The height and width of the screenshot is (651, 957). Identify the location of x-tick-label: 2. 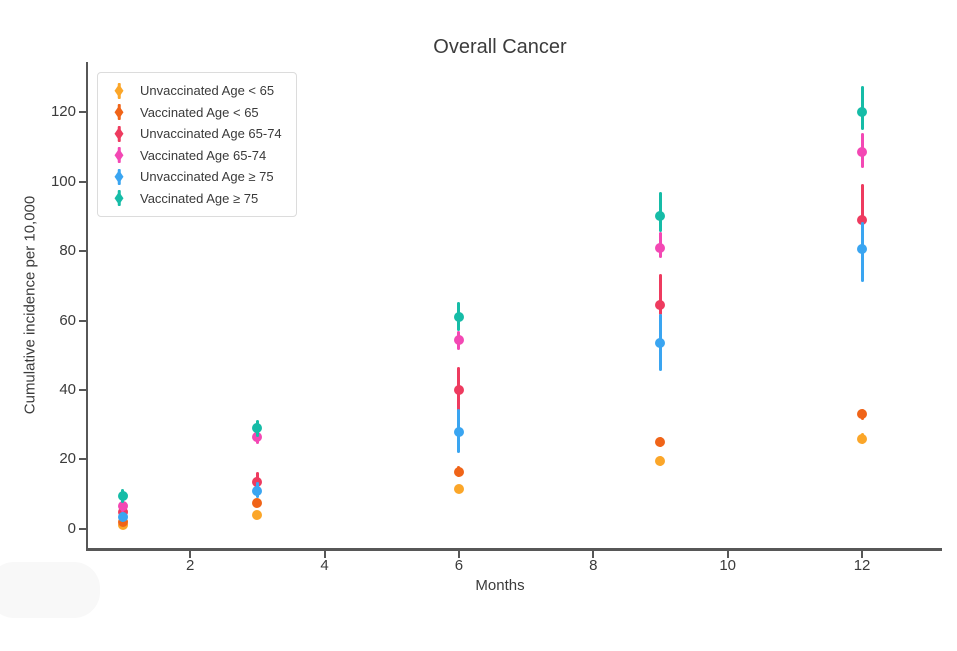
(190, 565).